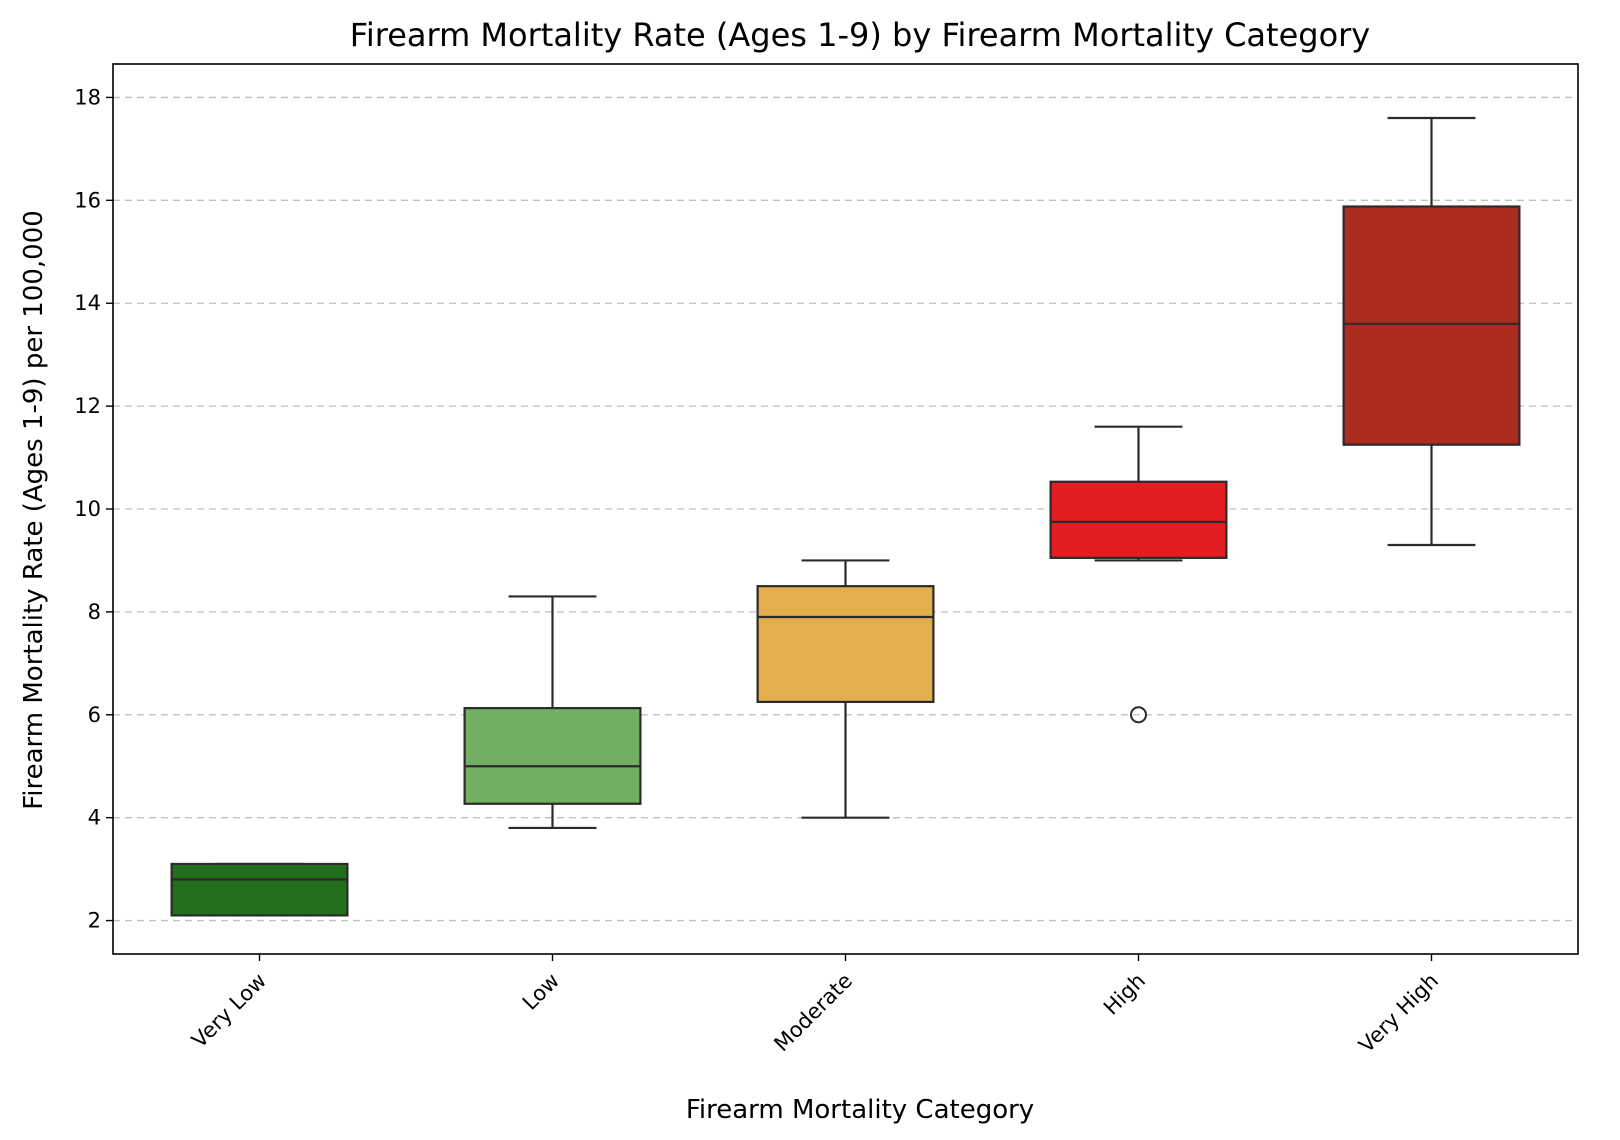 Image resolution: width=1620 pixels, height=1140 pixels. Describe the element at coordinates (94, 715) in the screenshot. I see `y-tick-label: 6` at that location.